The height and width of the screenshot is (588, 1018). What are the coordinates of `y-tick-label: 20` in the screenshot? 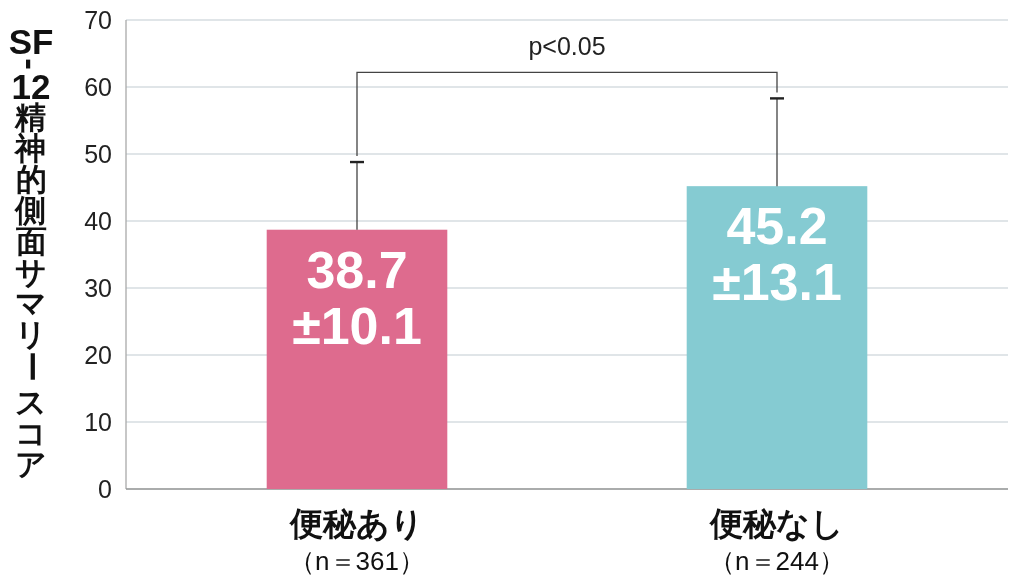 It's located at (98, 355).